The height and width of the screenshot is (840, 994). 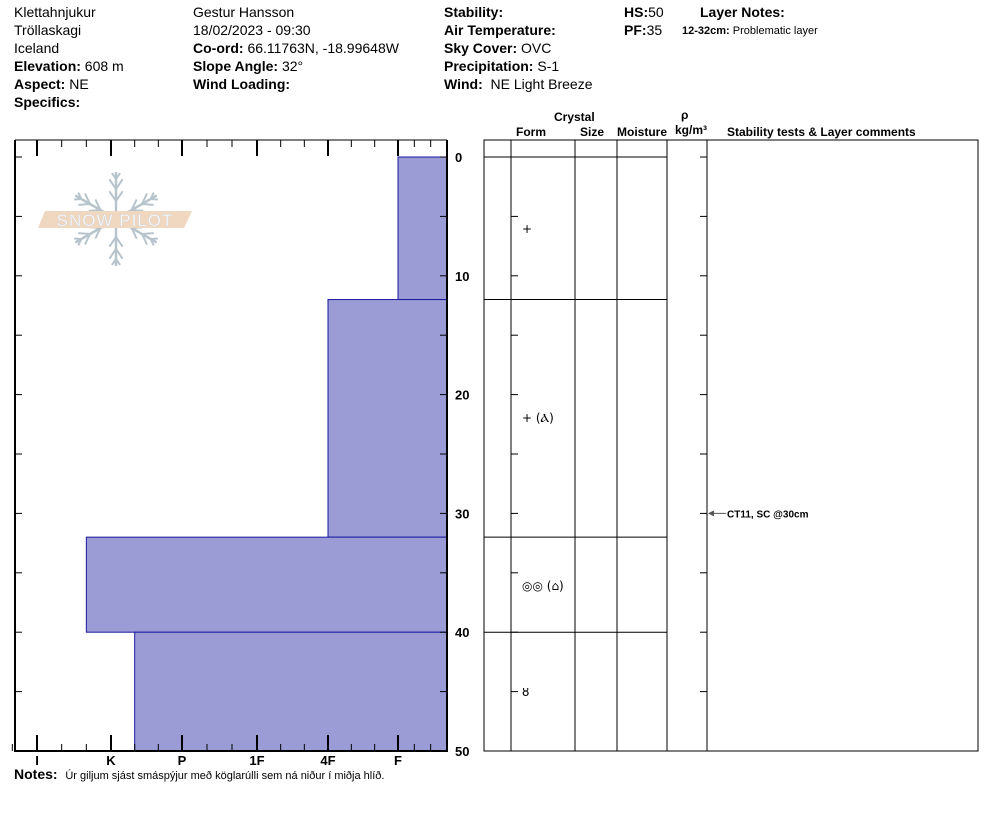 I want to click on aspect: Aspect: NE, so click(x=51, y=84).